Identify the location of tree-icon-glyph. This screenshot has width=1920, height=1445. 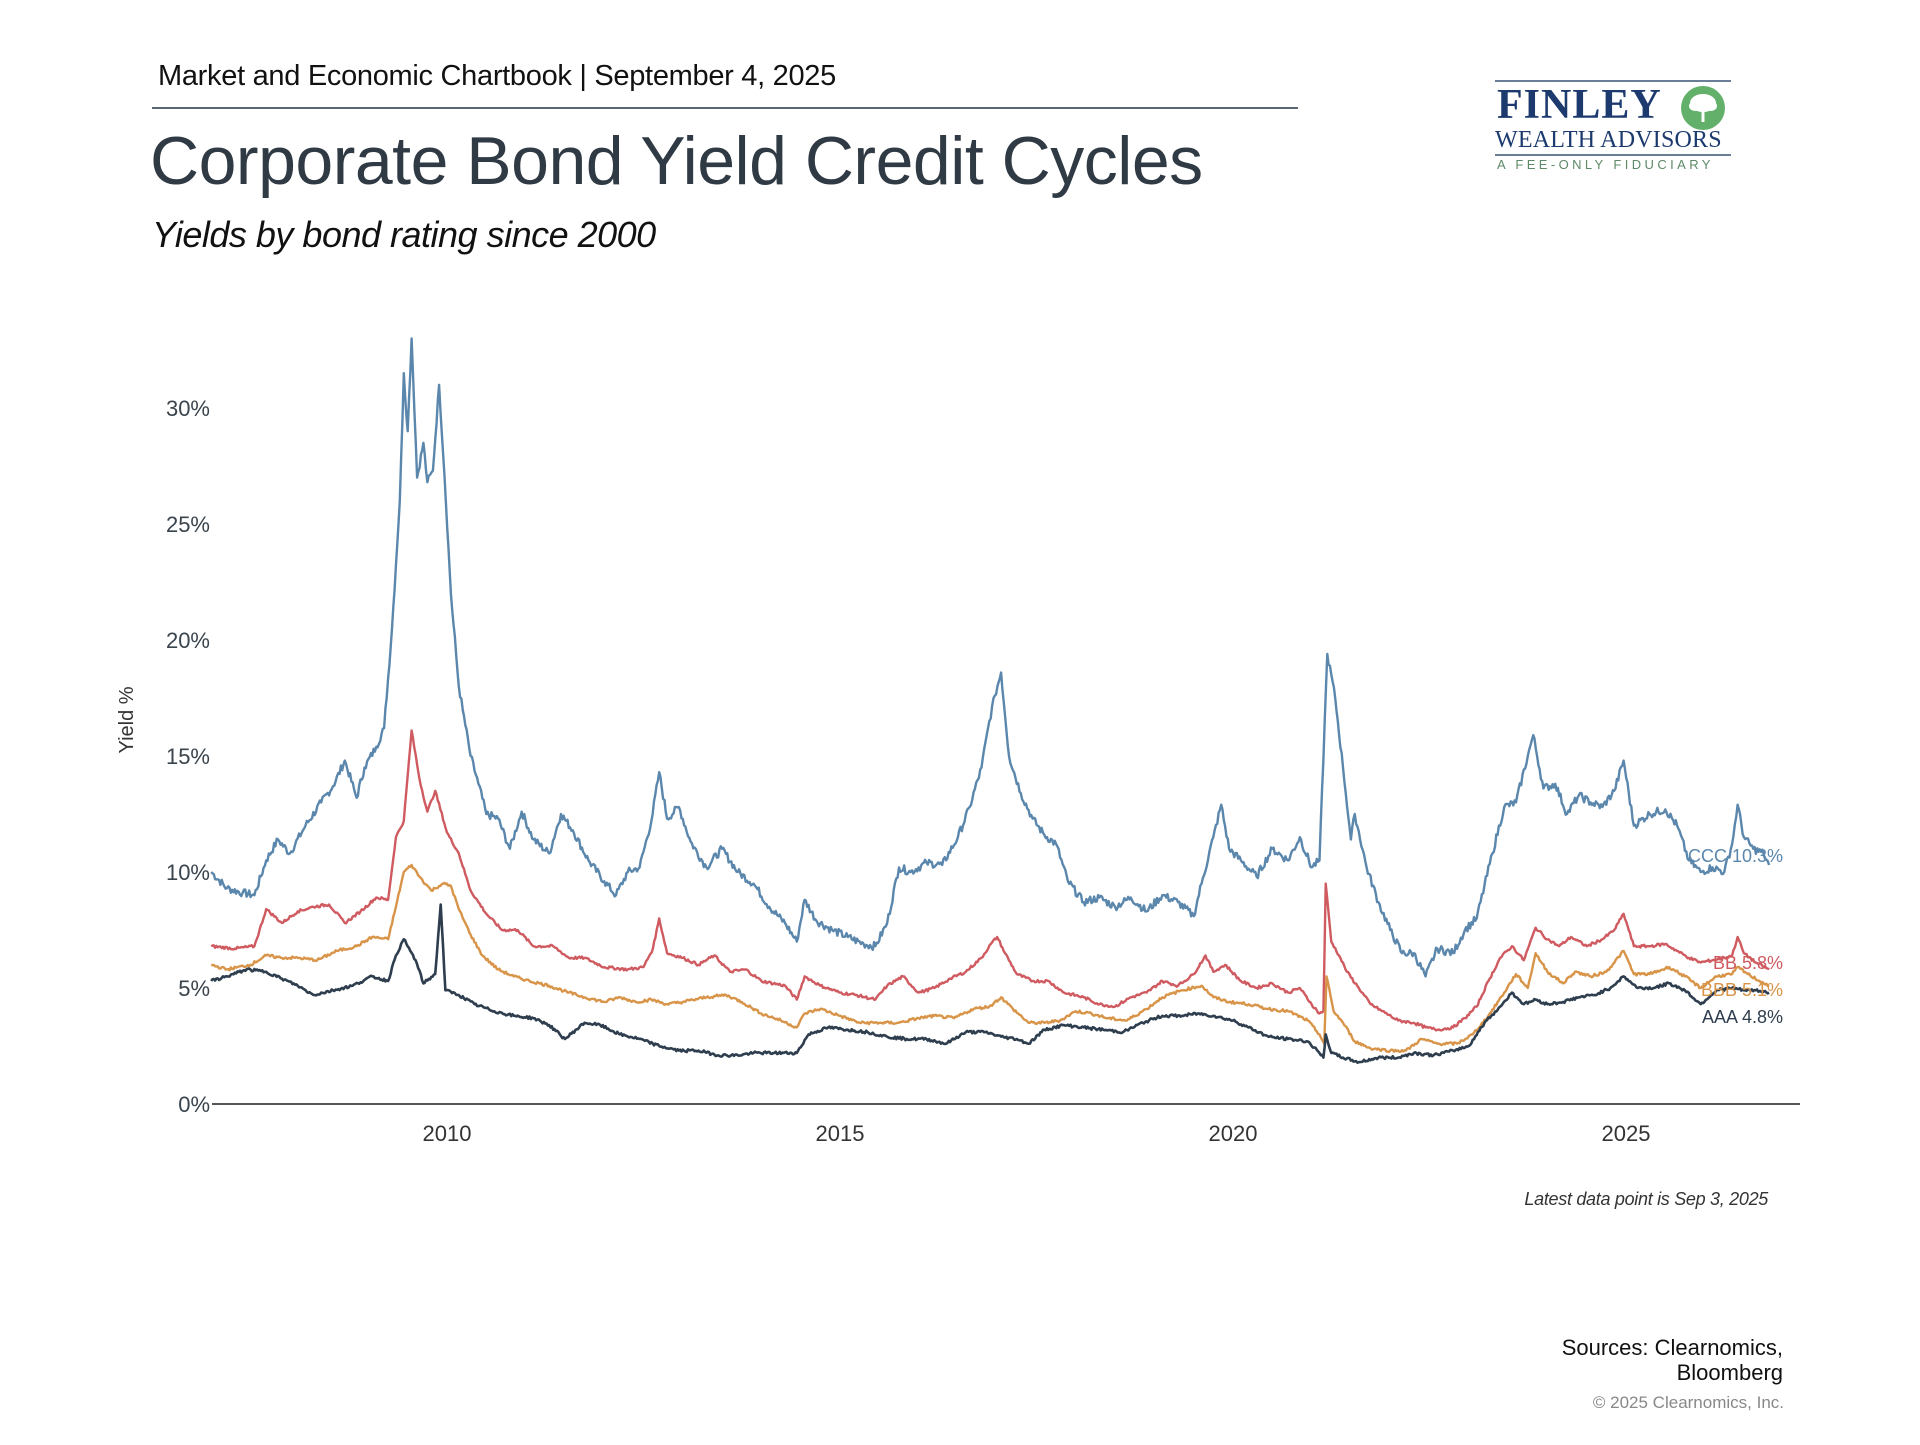
(1703, 108).